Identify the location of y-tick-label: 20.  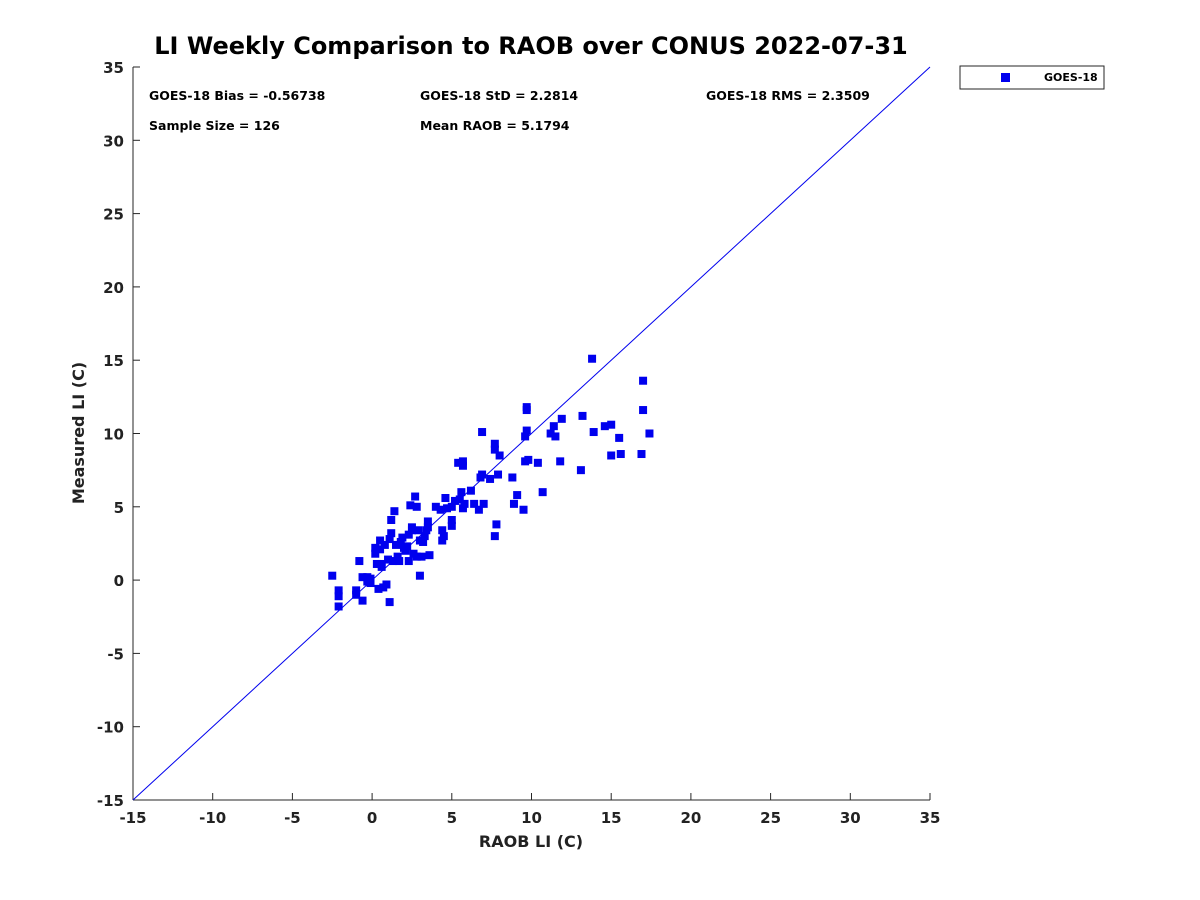
(113, 288).